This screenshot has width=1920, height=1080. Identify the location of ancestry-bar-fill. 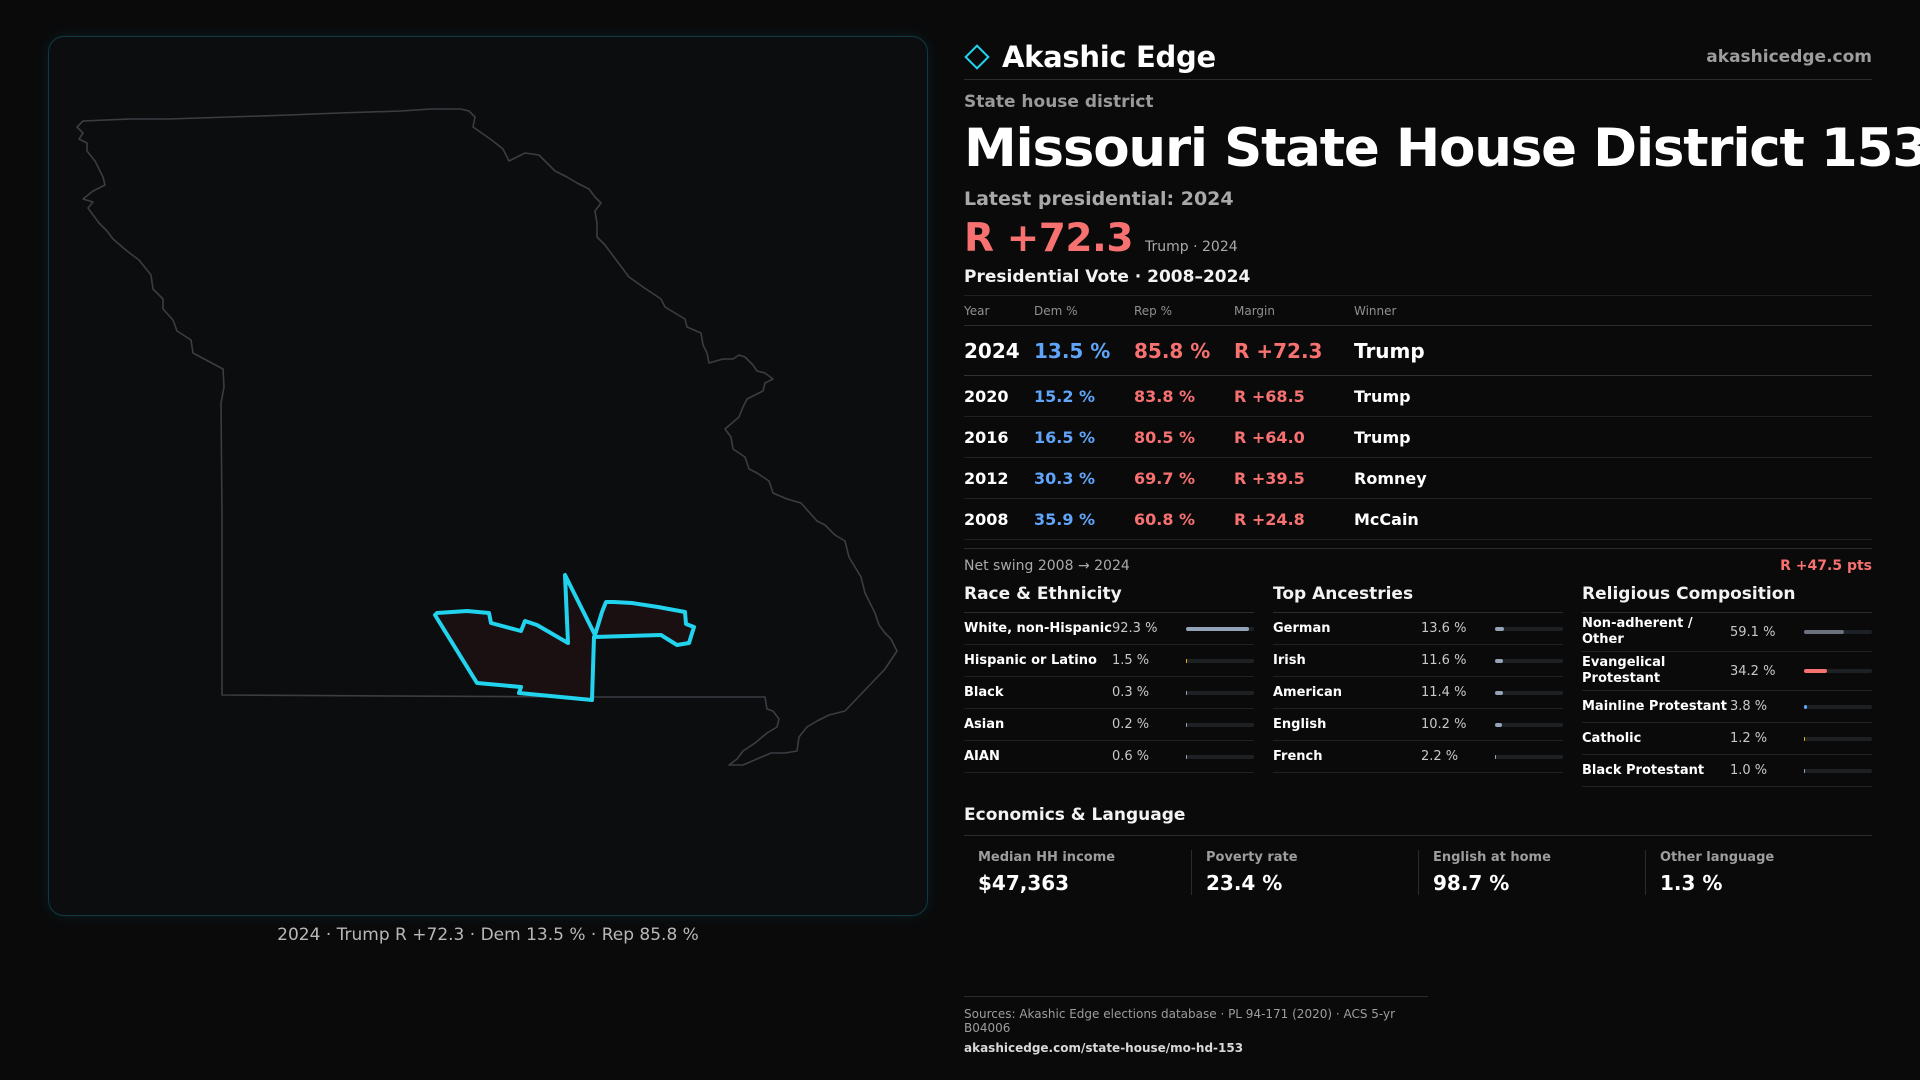
(1499, 660).